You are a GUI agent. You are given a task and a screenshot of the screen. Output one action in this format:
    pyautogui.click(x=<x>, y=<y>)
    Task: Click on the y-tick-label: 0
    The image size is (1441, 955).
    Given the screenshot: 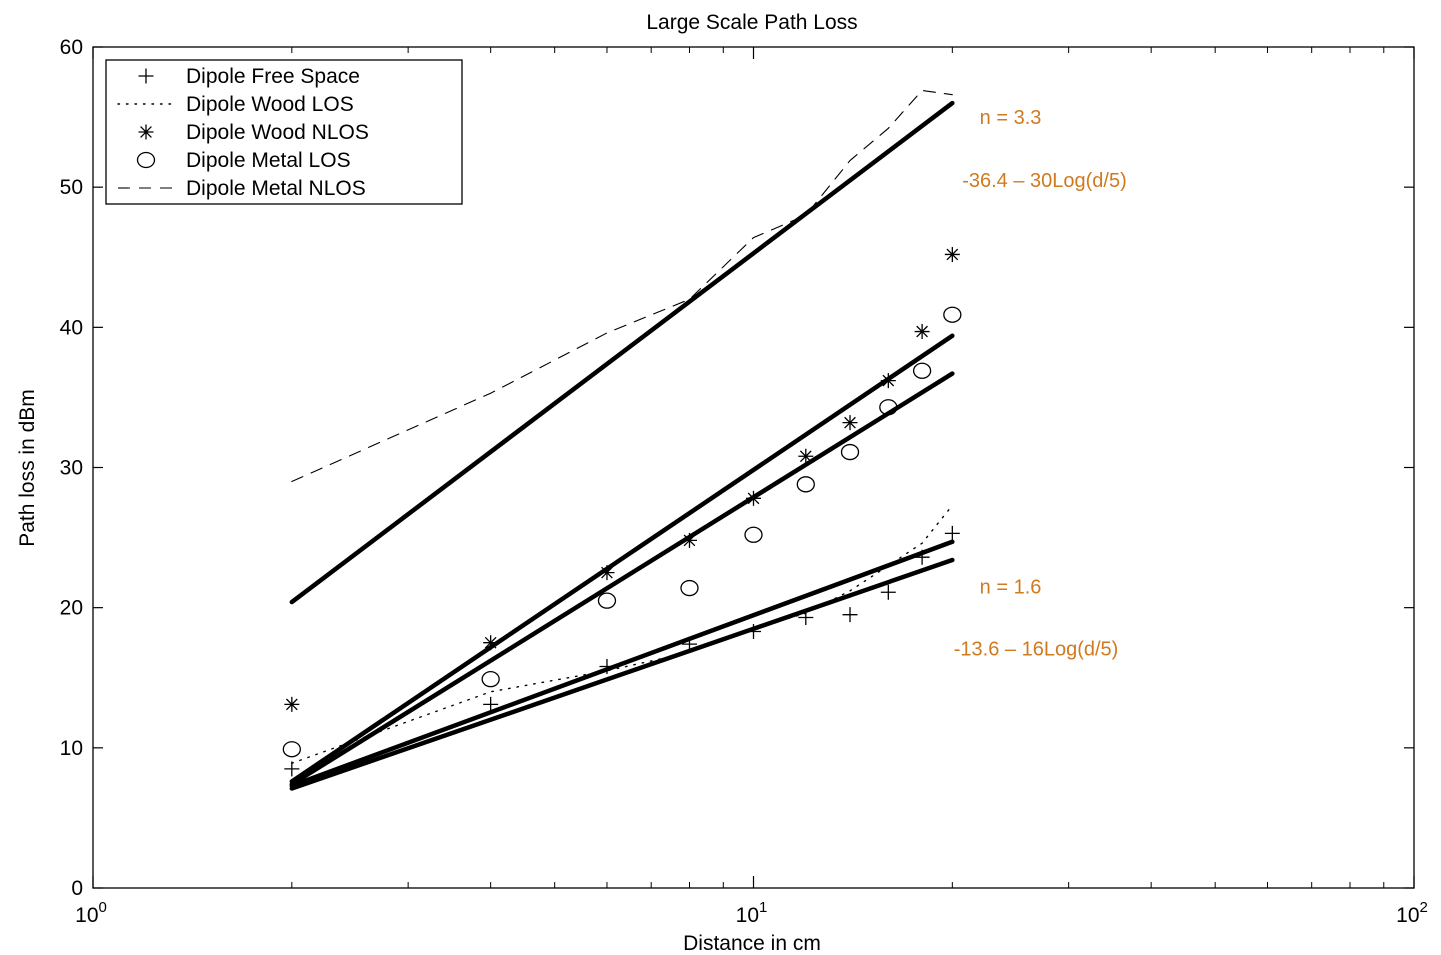 What is the action you would take?
    pyautogui.click(x=77, y=888)
    